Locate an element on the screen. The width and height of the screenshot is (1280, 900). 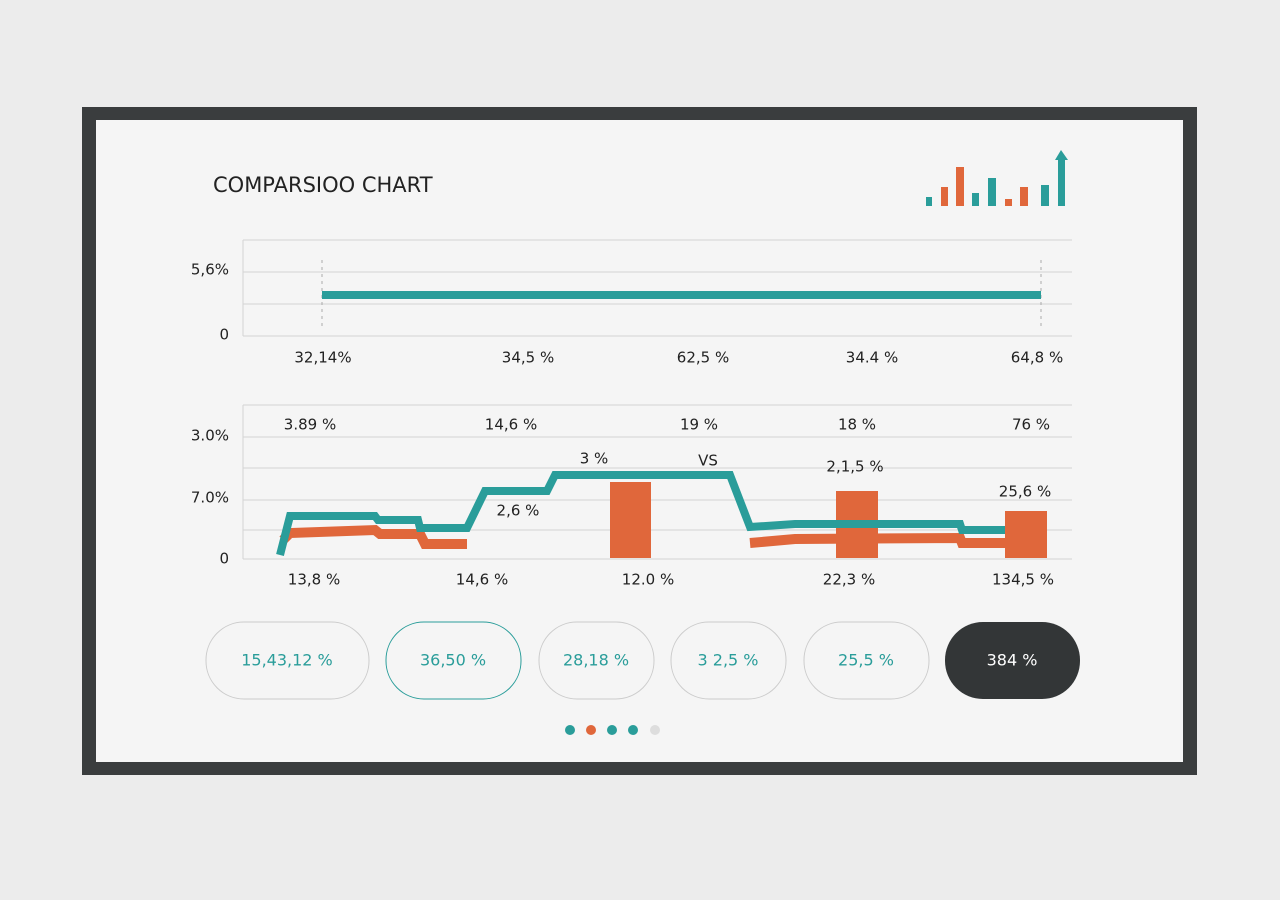
pill-label: 384 % is located at coordinates (1012, 660).